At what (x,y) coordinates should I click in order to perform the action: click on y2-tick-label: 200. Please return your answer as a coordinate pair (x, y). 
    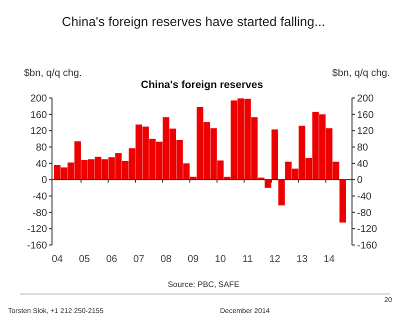
    Looking at the image, I should click on (365, 99).